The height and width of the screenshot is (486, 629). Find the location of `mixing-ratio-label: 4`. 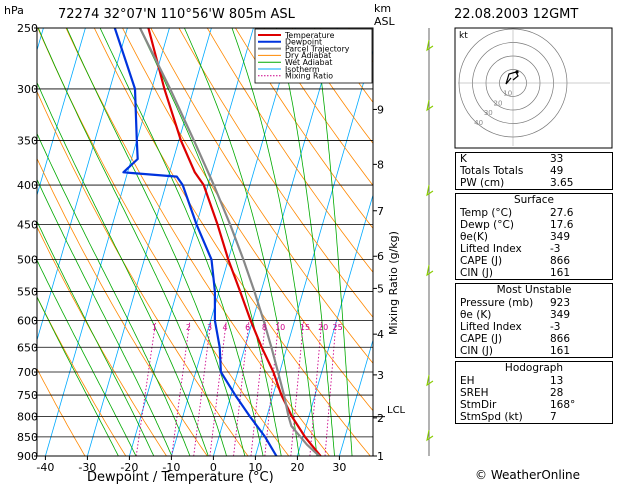

mixing-ratio-label: 4 is located at coordinates (225, 327).